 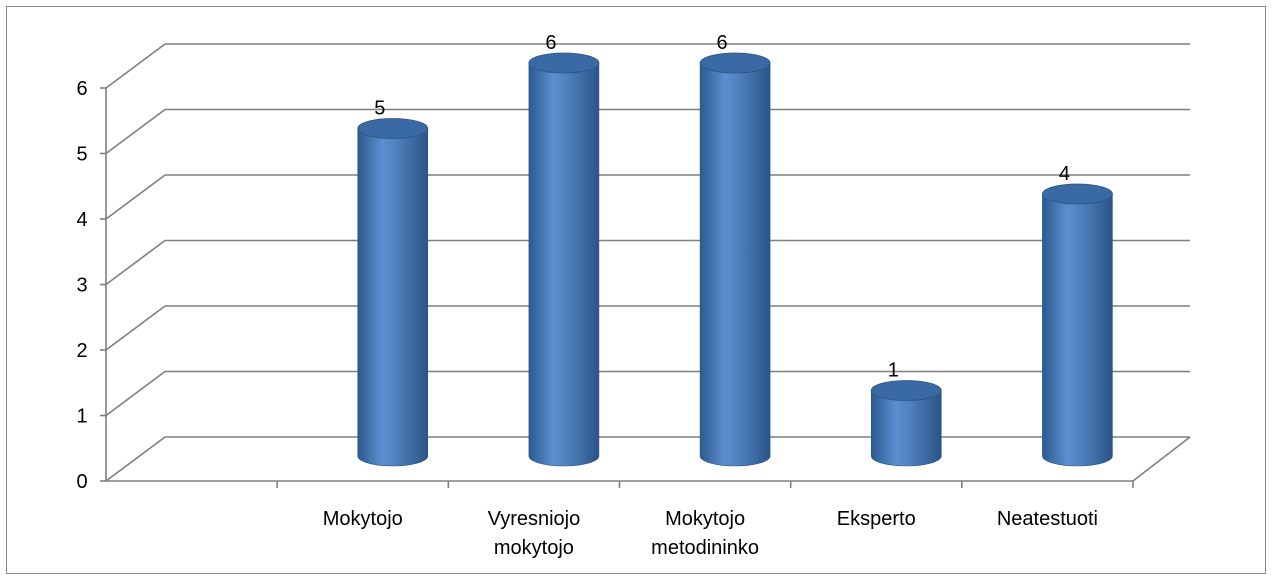 What do you see at coordinates (534, 519) in the screenshot?
I see `x-tick-label-2-0: Vyresniojo` at bounding box center [534, 519].